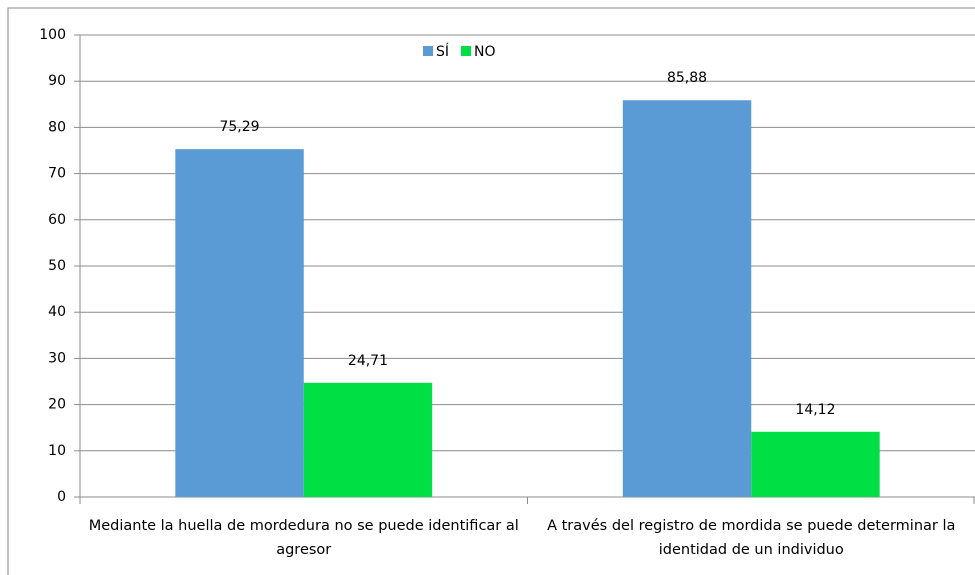 This screenshot has height=575, width=975. What do you see at coordinates (57, 451) in the screenshot?
I see `y-tick-label: 10` at bounding box center [57, 451].